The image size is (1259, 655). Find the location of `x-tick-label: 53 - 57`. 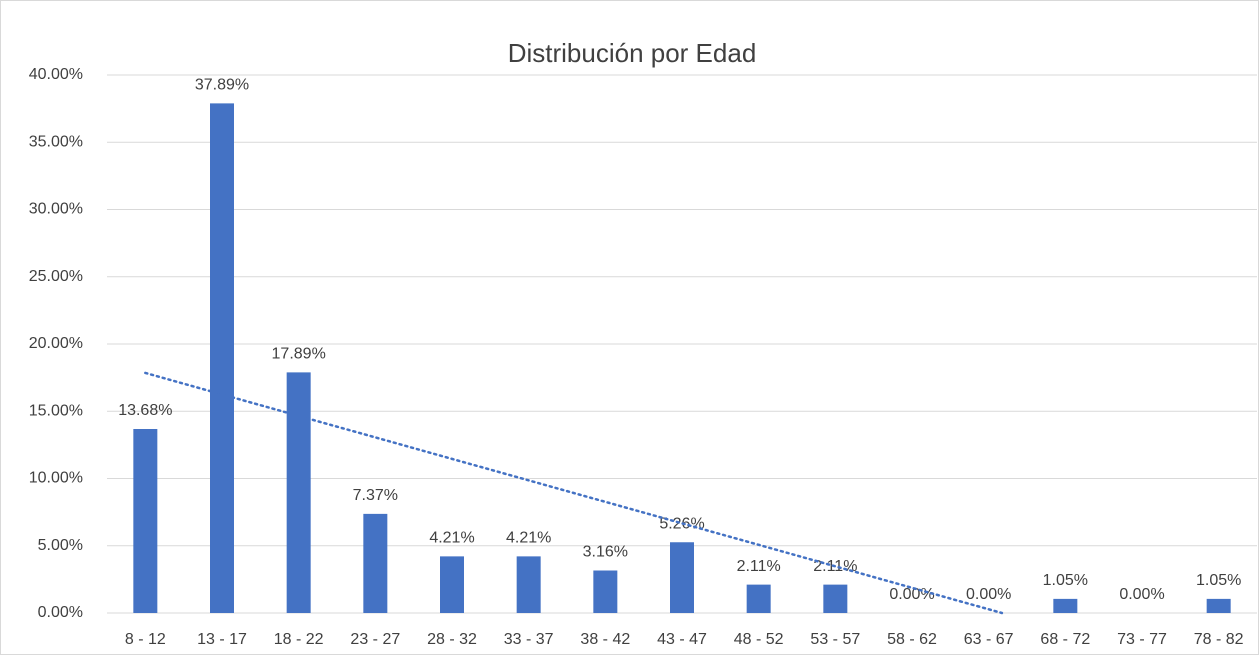

x-tick-label: 53 - 57 is located at coordinates (835, 639).